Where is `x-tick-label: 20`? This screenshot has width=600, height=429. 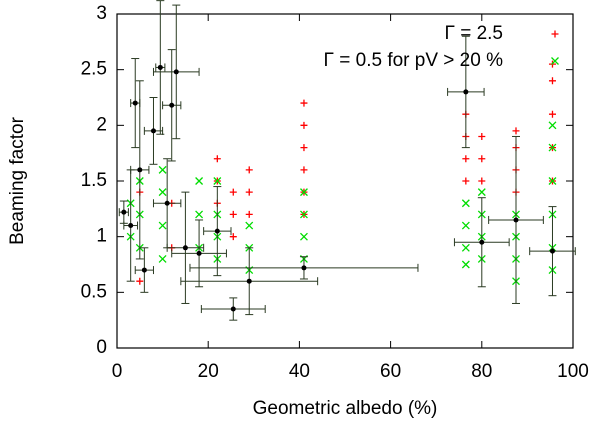 x-tick-label: 20 is located at coordinates (208, 371).